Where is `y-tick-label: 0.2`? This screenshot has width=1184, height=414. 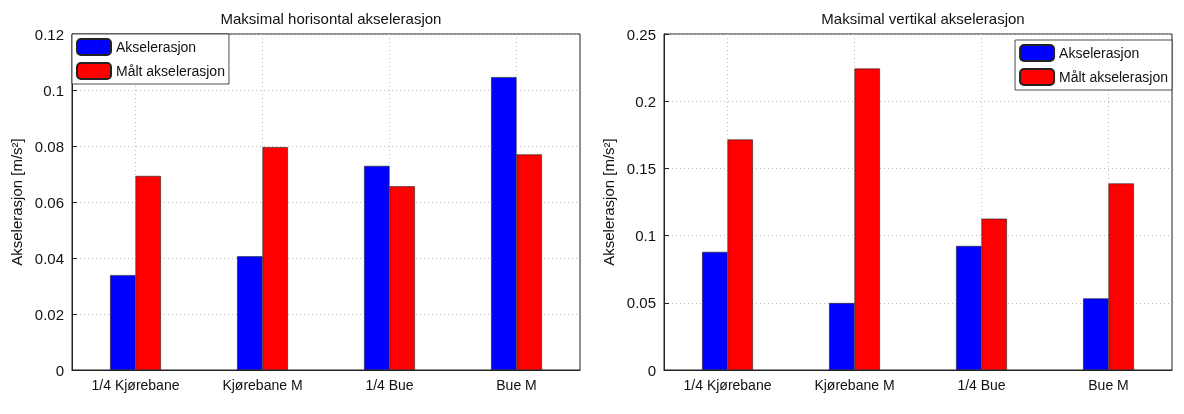 y-tick-label: 0.2 is located at coordinates (645, 101).